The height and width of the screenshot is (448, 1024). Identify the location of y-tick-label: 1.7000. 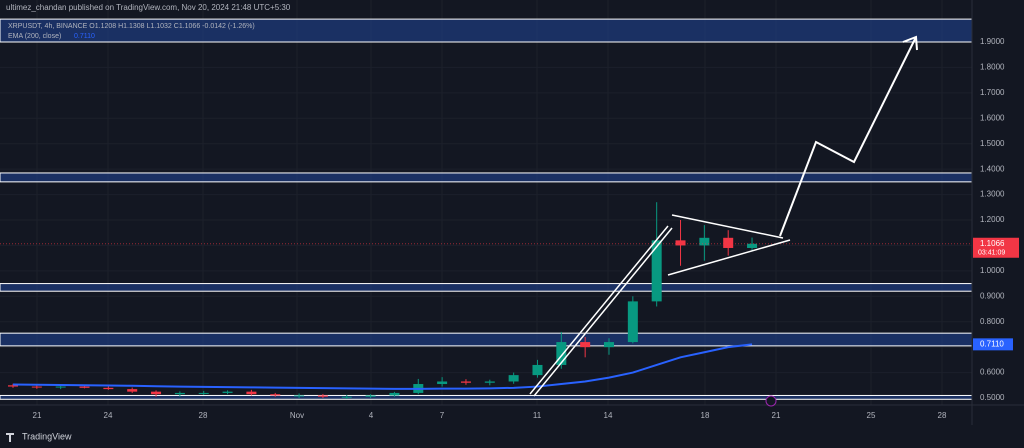
(992, 92).